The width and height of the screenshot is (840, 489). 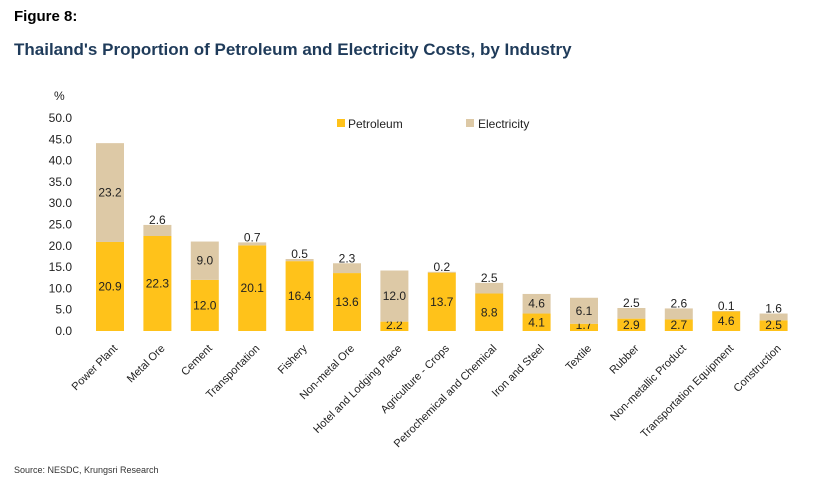 I want to click on data-label-electricity: 0.5, so click(x=299, y=254).